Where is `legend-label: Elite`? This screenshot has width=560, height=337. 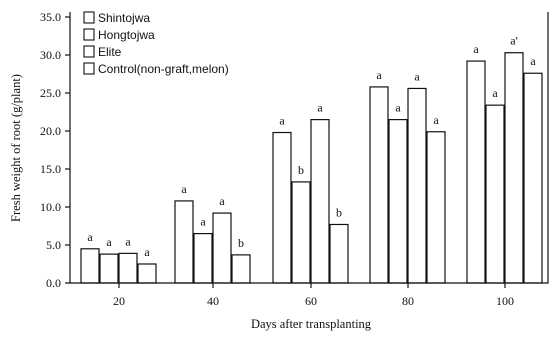 legend-label: Elite is located at coordinates (110, 52).